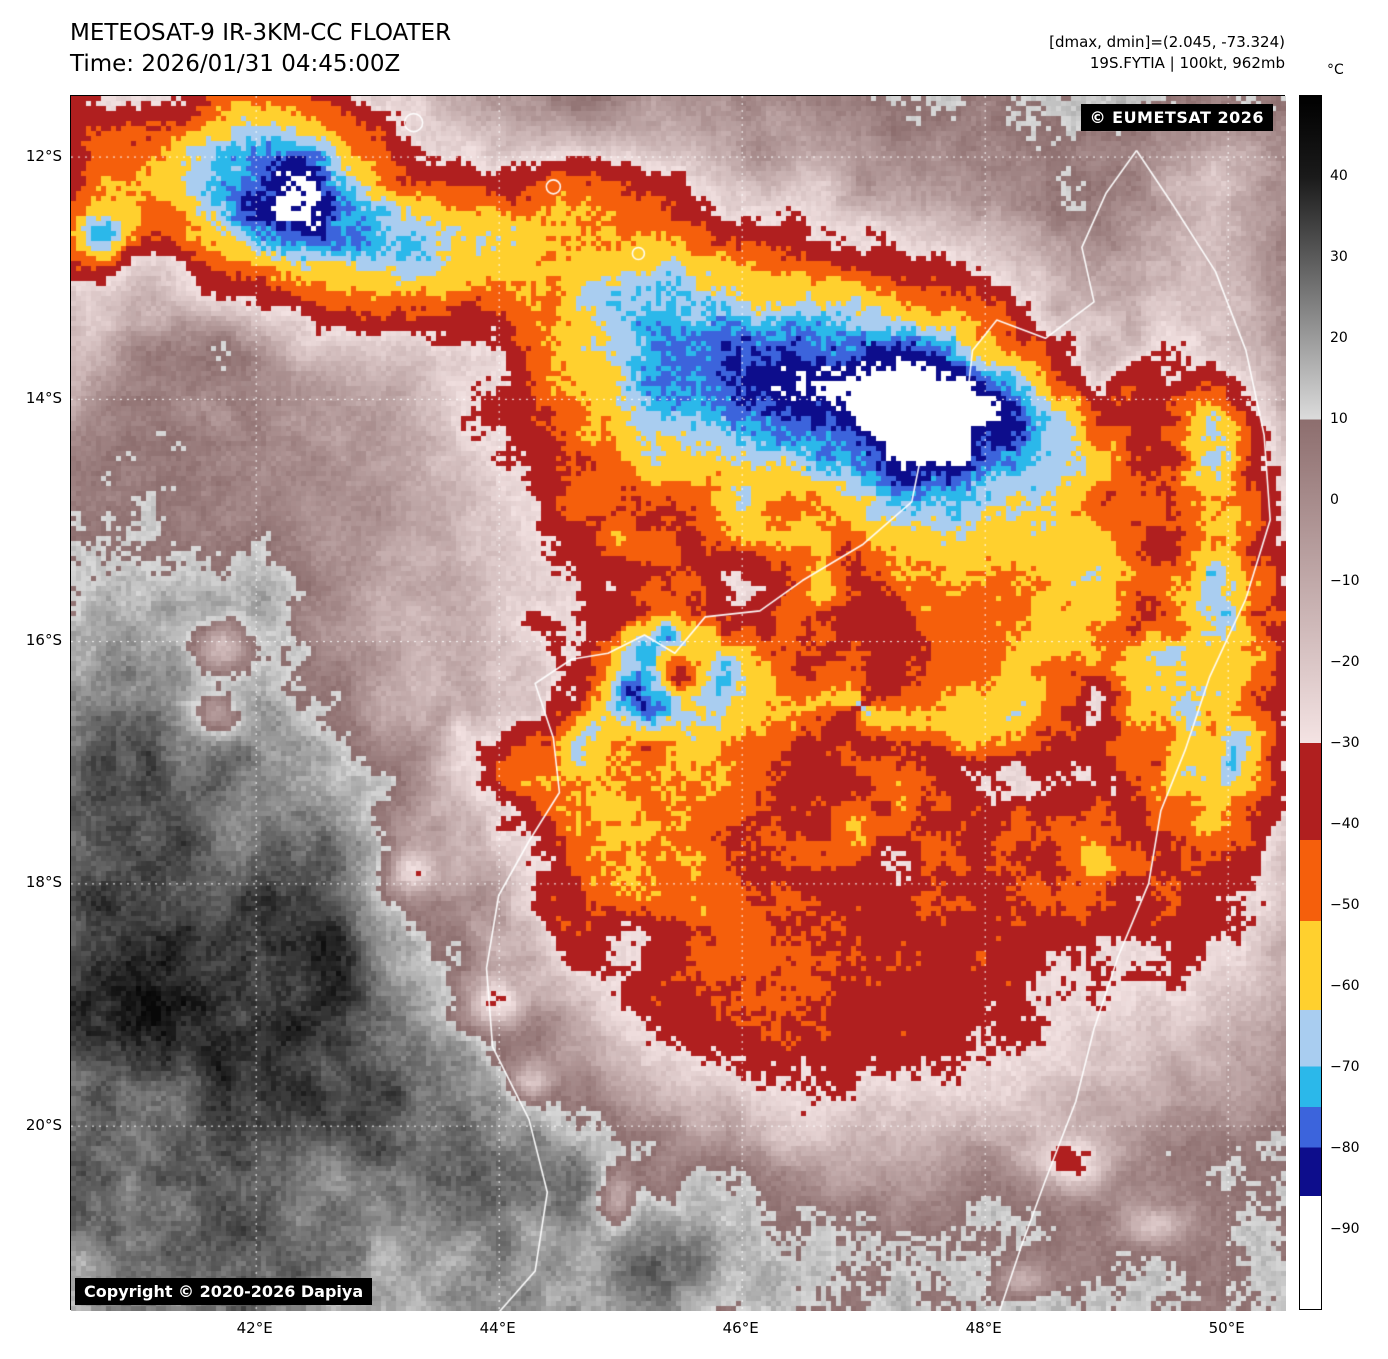 The height and width of the screenshot is (1359, 1388). What do you see at coordinates (497, 1328) in the screenshot?
I see `lon-tick-label: 44°E` at bounding box center [497, 1328].